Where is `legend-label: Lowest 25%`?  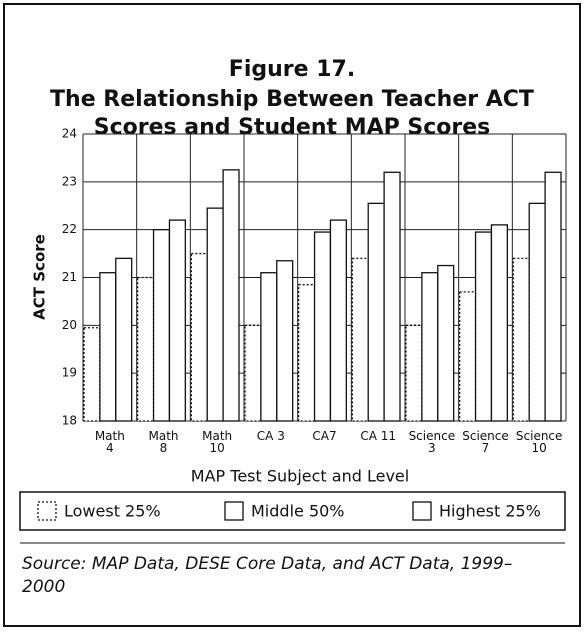
legend-label: Lowest 25% is located at coordinates (112, 511).